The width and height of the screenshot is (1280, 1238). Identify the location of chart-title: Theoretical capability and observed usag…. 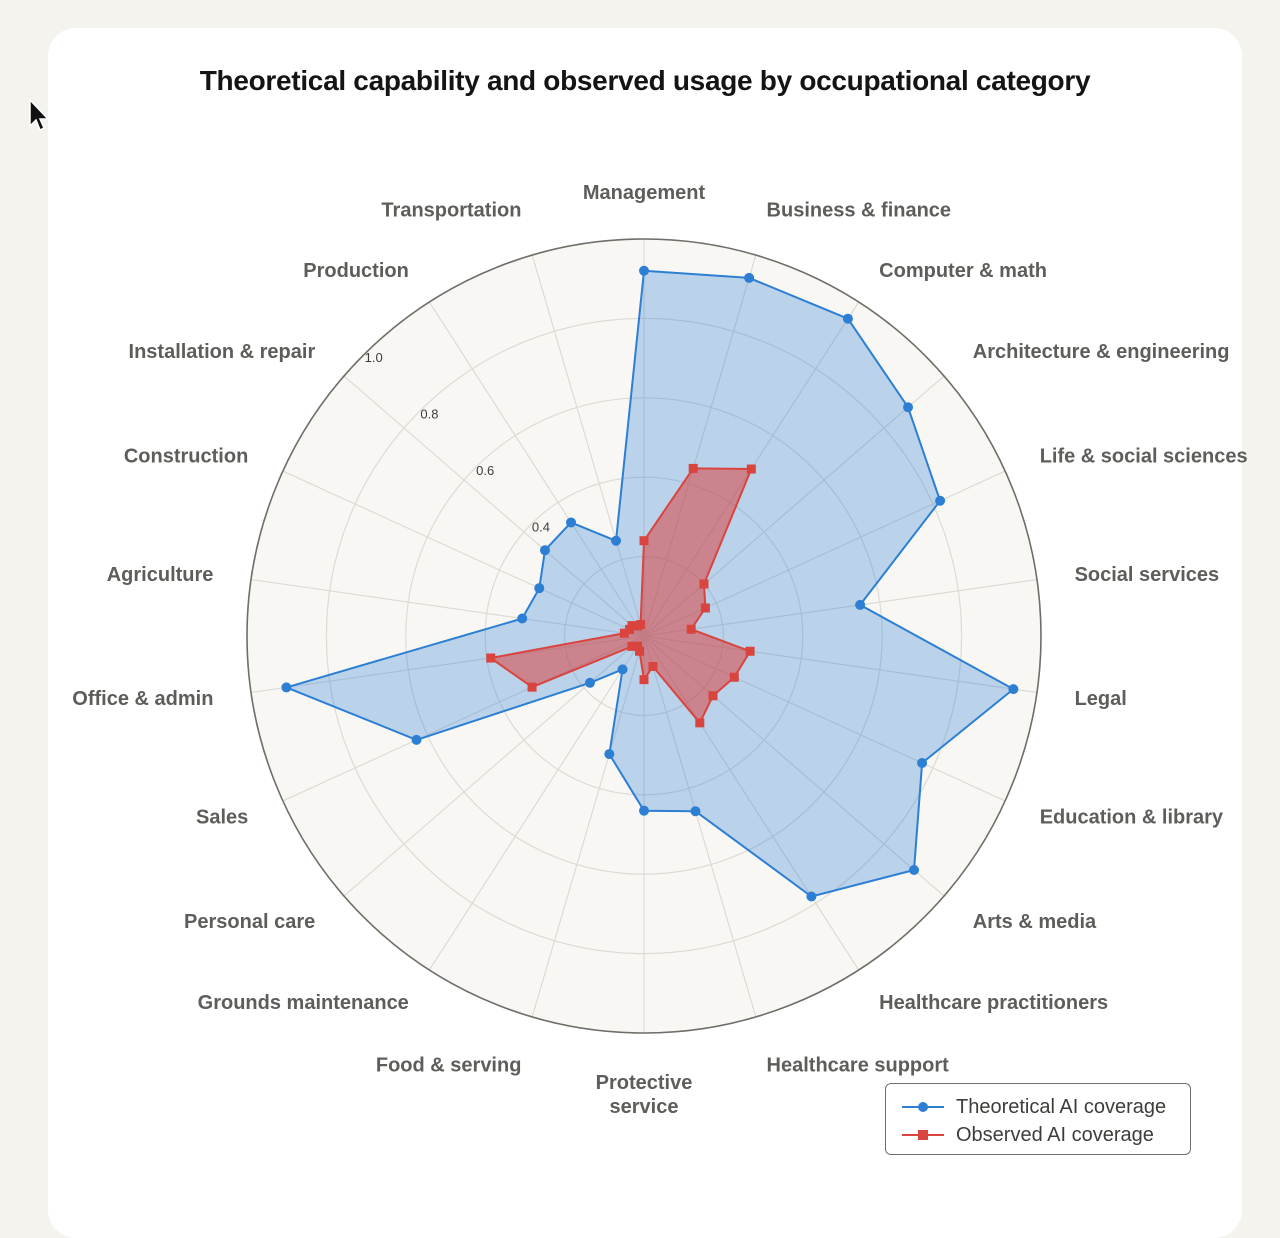
(645, 80).